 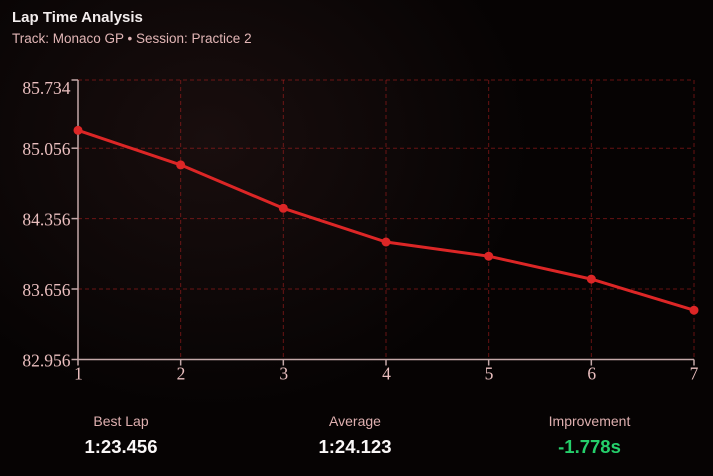 What do you see at coordinates (46, 88) in the screenshot?
I see `svg-text: 85.734` at bounding box center [46, 88].